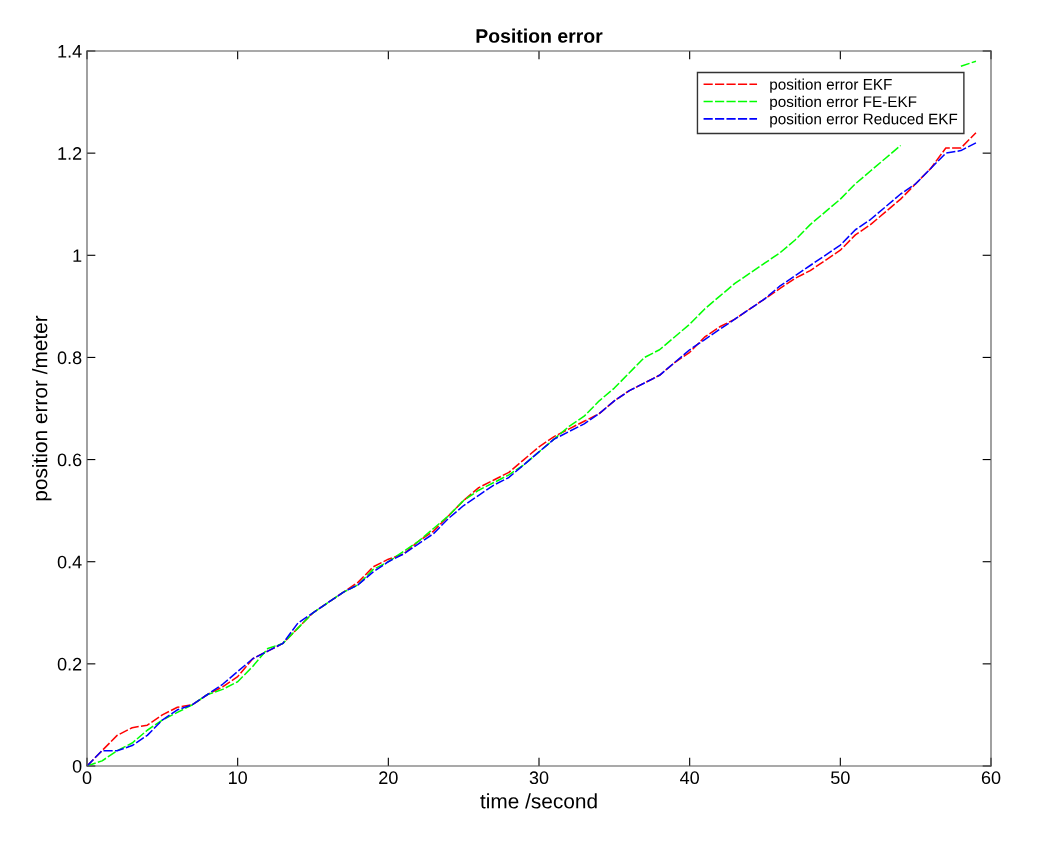 Image resolution: width=1057 pixels, height=851 pixels. Describe the element at coordinates (539, 35) in the screenshot. I see `chart-title: Position error` at that location.